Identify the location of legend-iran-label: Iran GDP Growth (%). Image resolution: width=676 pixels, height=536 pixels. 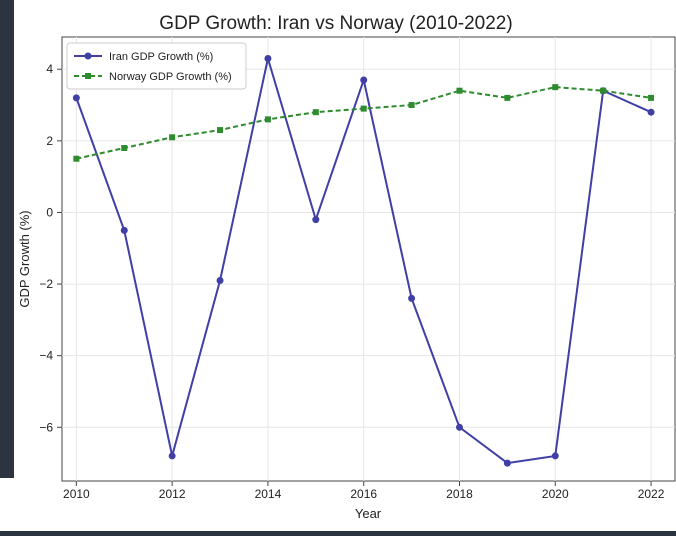
(161, 57).